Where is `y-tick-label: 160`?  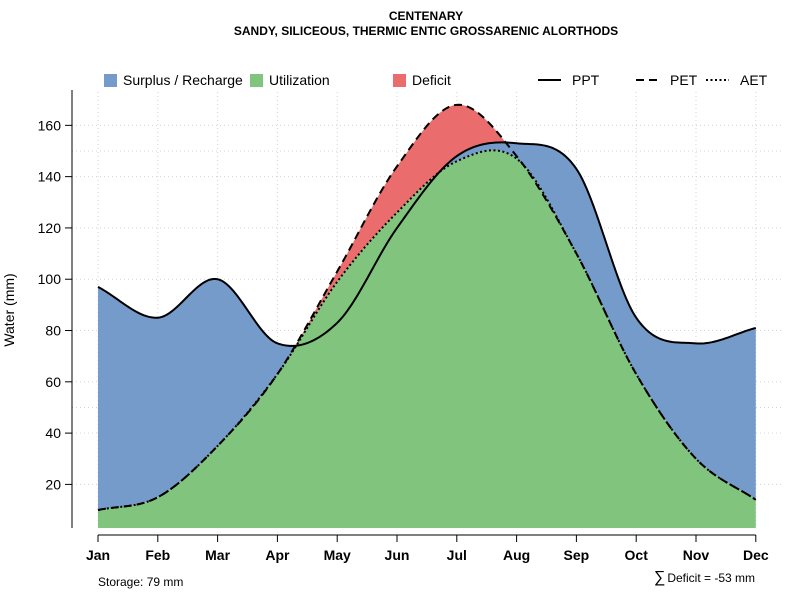 y-tick-label: 160 is located at coordinates (50, 125).